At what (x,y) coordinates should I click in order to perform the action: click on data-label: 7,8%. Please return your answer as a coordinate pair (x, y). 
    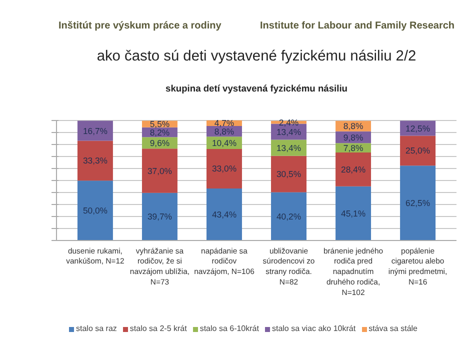
    Looking at the image, I should click on (353, 147).